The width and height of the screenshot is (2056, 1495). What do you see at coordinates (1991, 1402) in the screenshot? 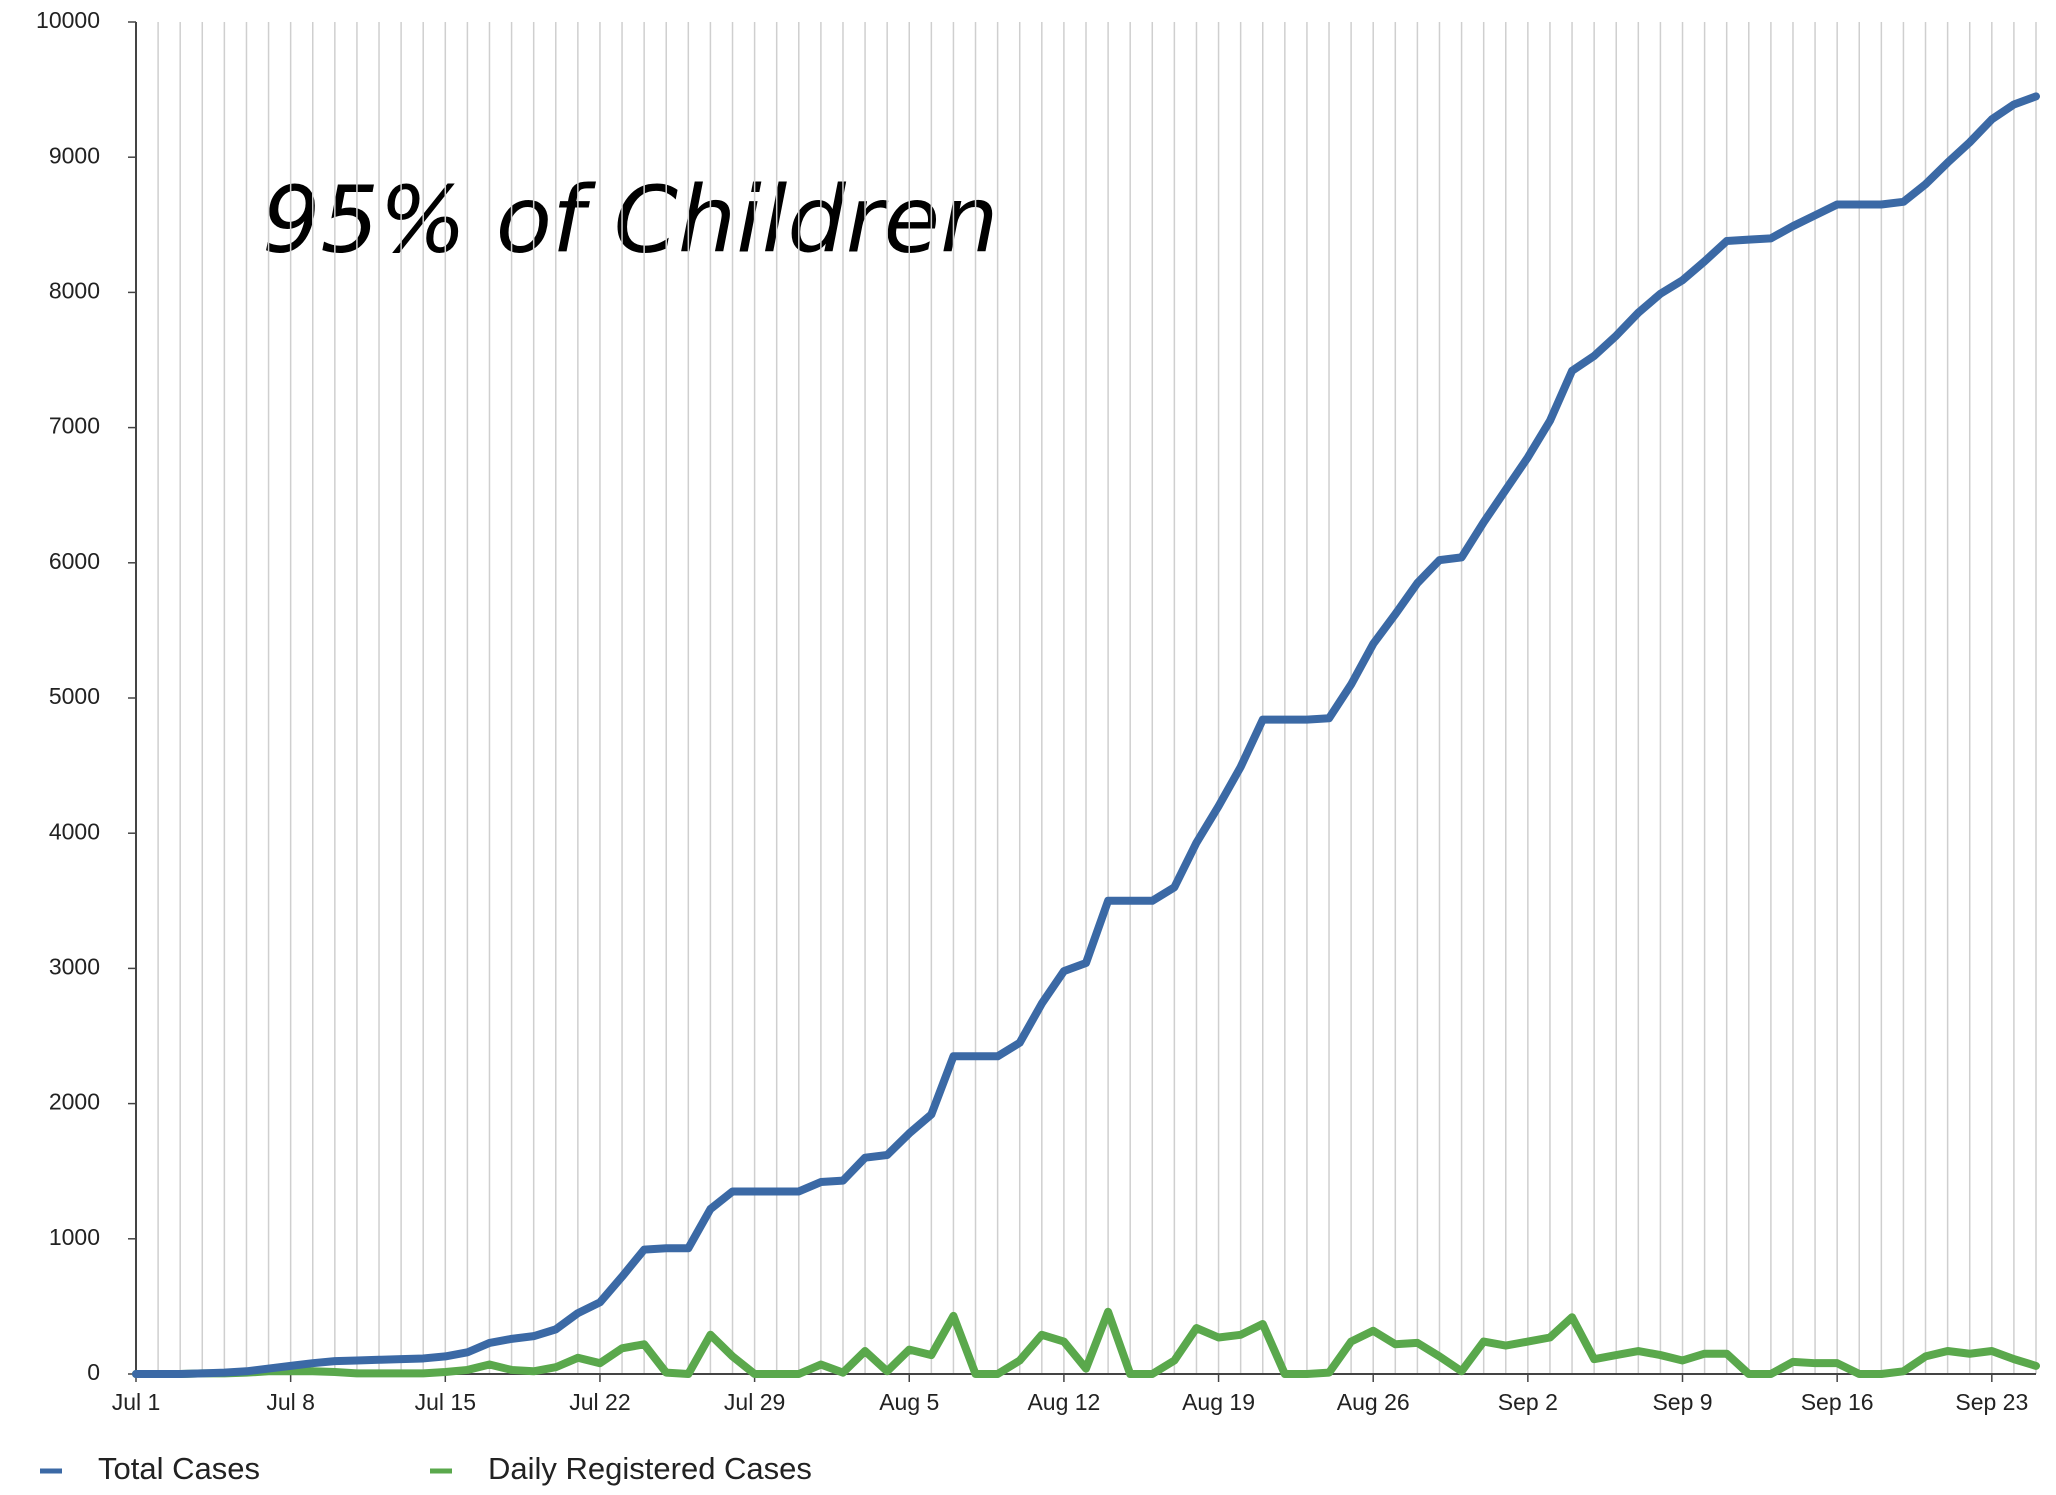
I see `x-tick-label: Sep 23` at bounding box center [1991, 1402].